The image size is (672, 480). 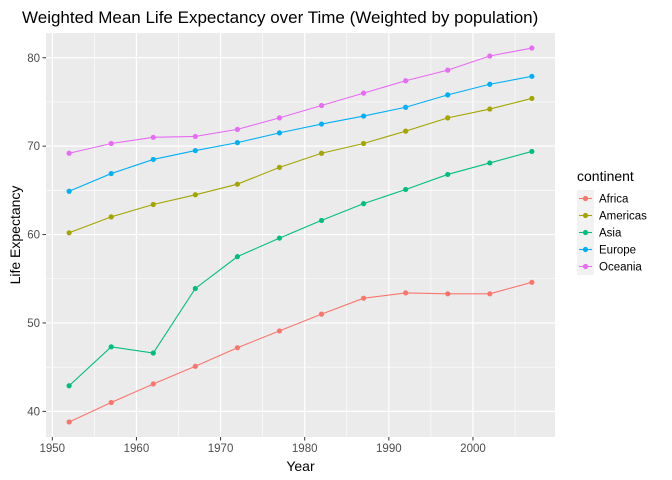 I want to click on y-axis-title: Life Expectancy, so click(x=15, y=235).